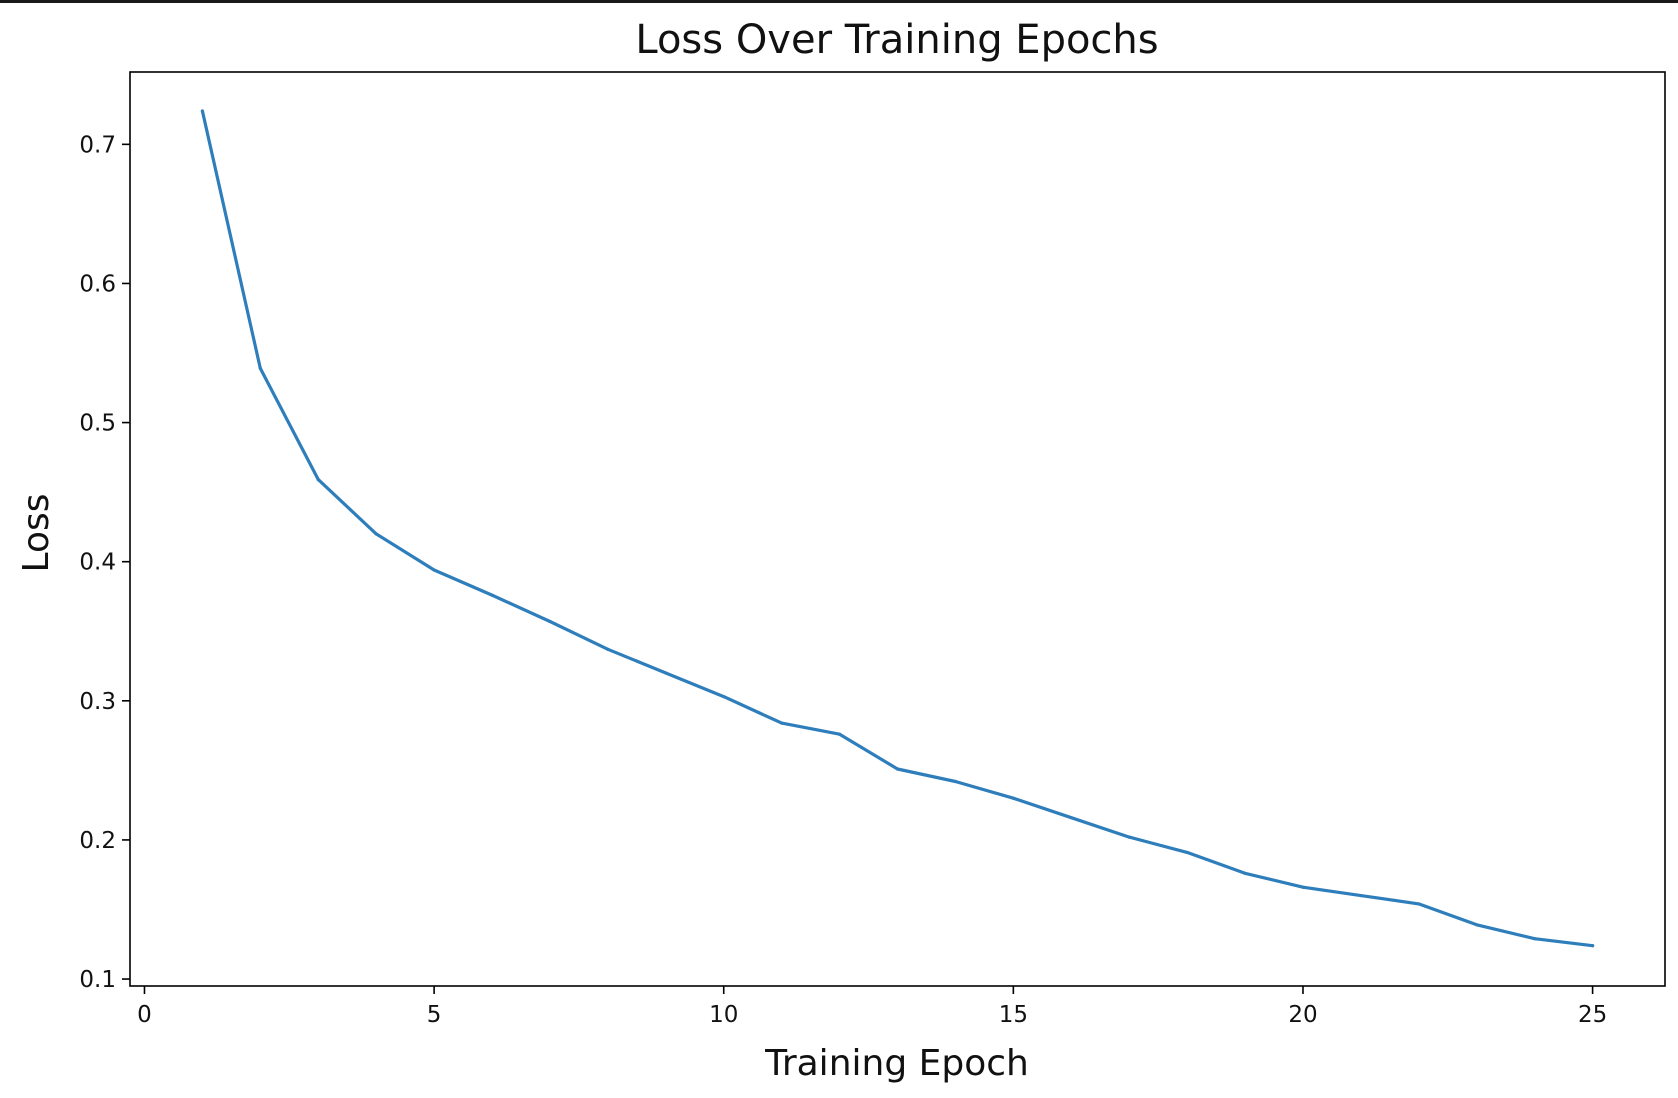 Image resolution: width=1678 pixels, height=1098 pixels. What do you see at coordinates (839, 1) in the screenshot?
I see `top-border` at bounding box center [839, 1].